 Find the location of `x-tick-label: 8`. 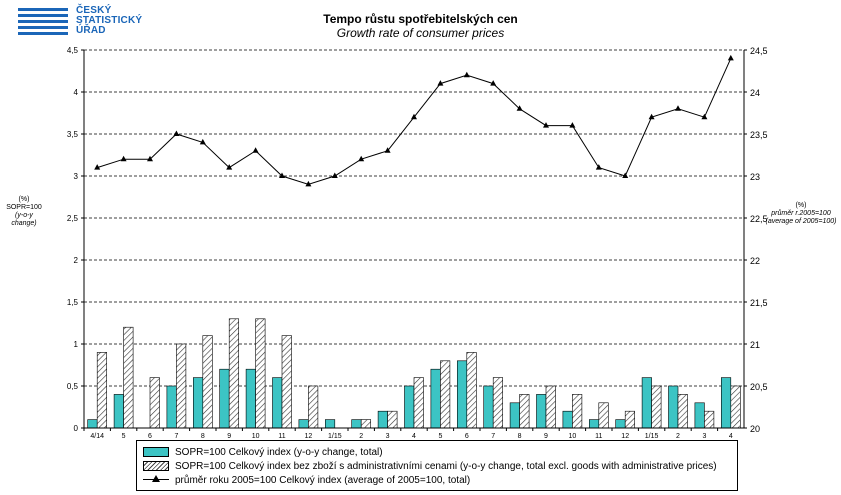

x-tick-label: 8 is located at coordinates (520, 436).